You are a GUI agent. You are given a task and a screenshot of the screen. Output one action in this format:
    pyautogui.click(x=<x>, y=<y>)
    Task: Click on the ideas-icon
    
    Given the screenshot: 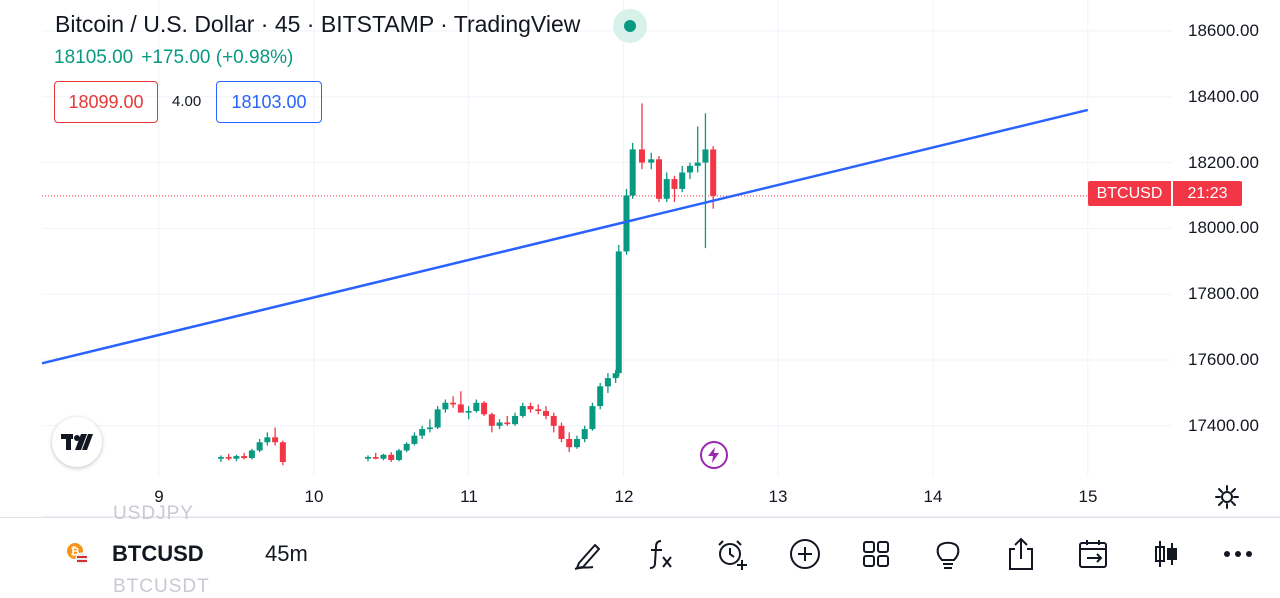 What is the action you would take?
    pyautogui.click(x=948, y=554)
    